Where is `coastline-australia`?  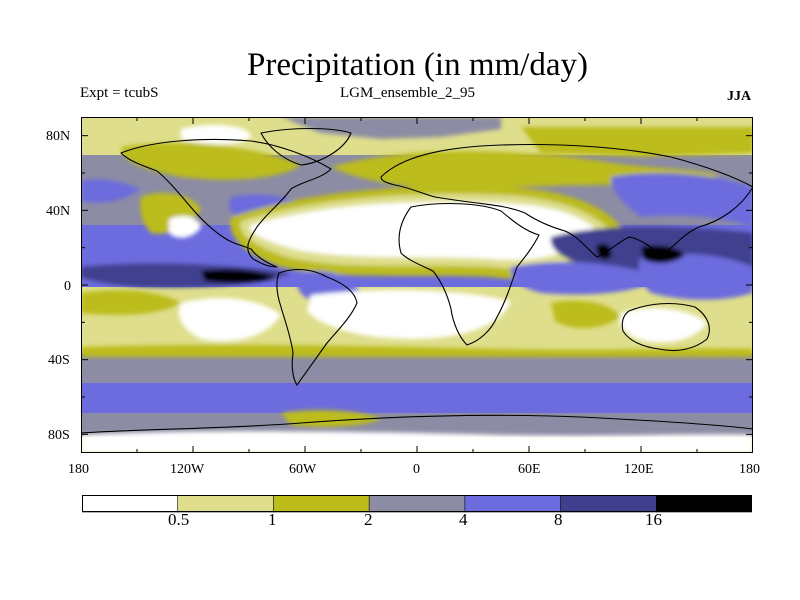 coastline-australia is located at coordinates (665, 327).